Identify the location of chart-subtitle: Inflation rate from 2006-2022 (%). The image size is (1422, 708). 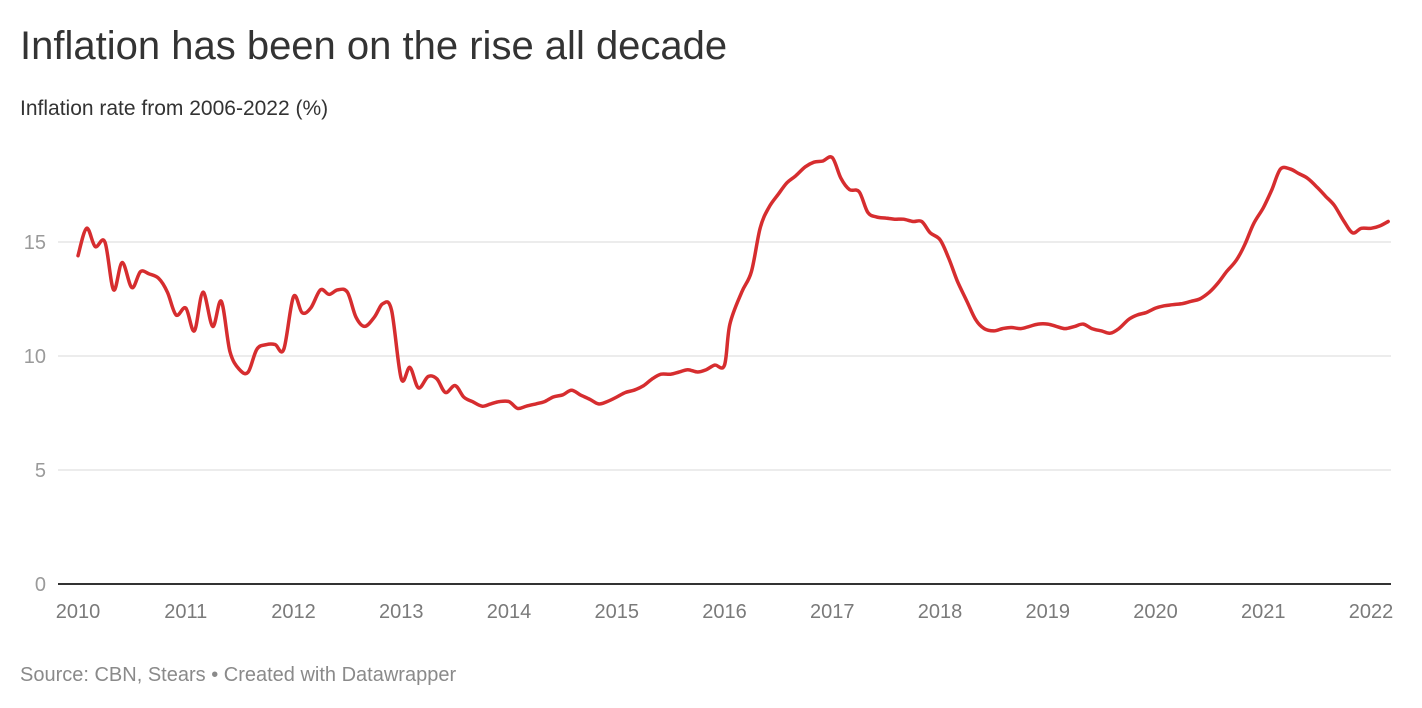
(174, 108).